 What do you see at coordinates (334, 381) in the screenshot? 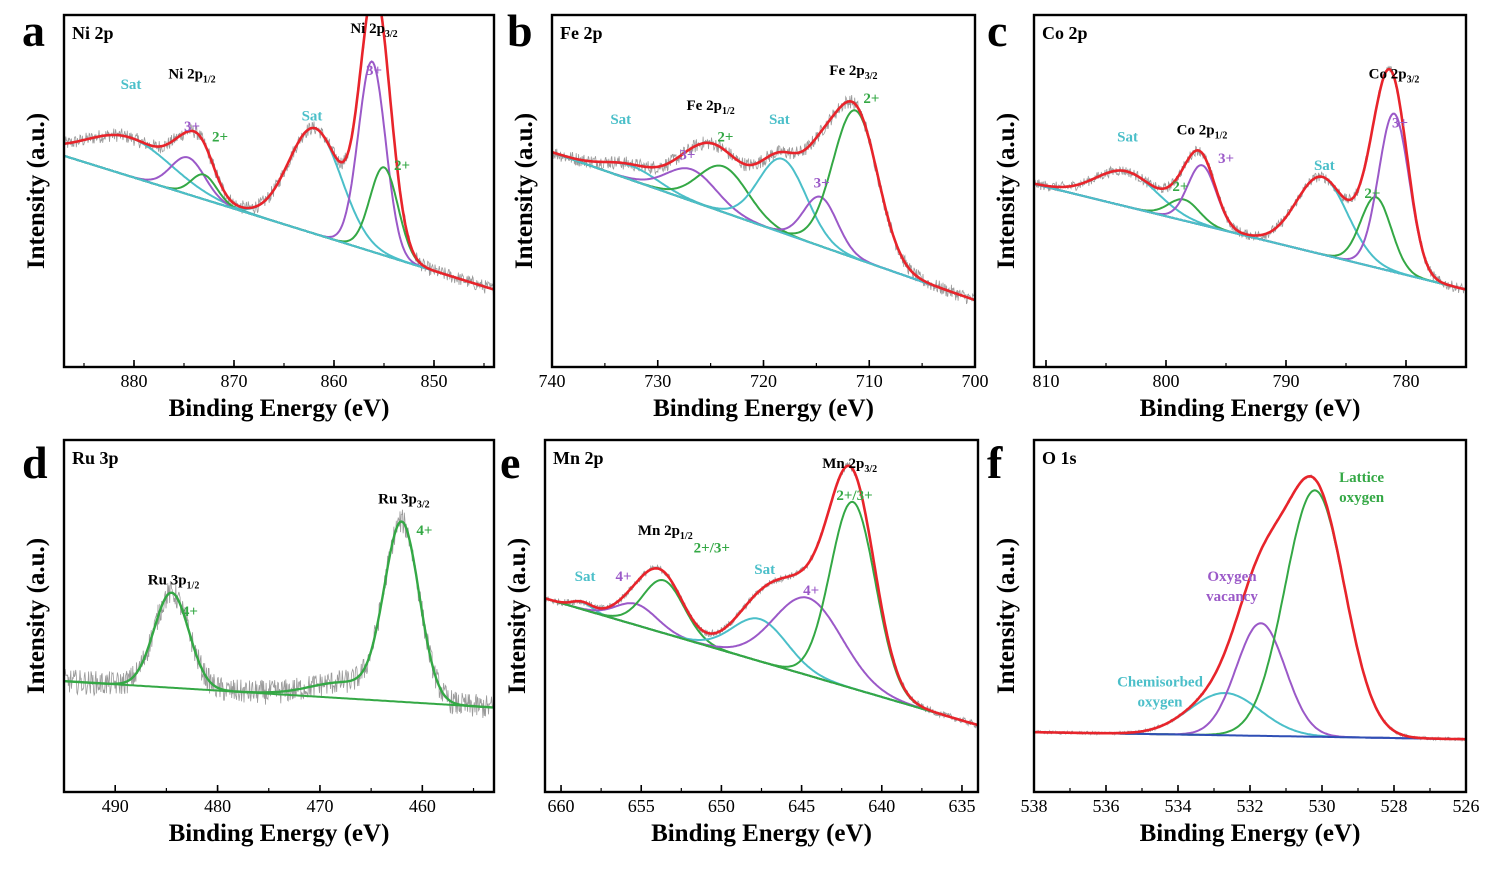
I see `x-tick-label-a: 860` at bounding box center [334, 381].